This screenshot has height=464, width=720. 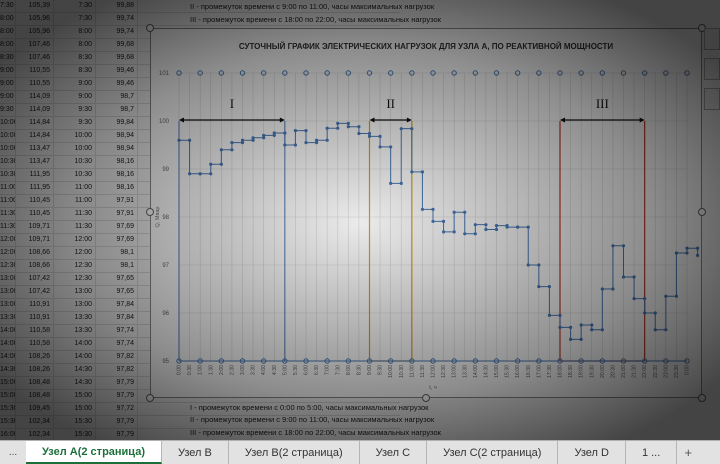 What do you see at coordinates (94, 452) in the screenshot?
I see `tab-uzel-a-2: Узел А(2 страница)` at bounding box center [94, 452].